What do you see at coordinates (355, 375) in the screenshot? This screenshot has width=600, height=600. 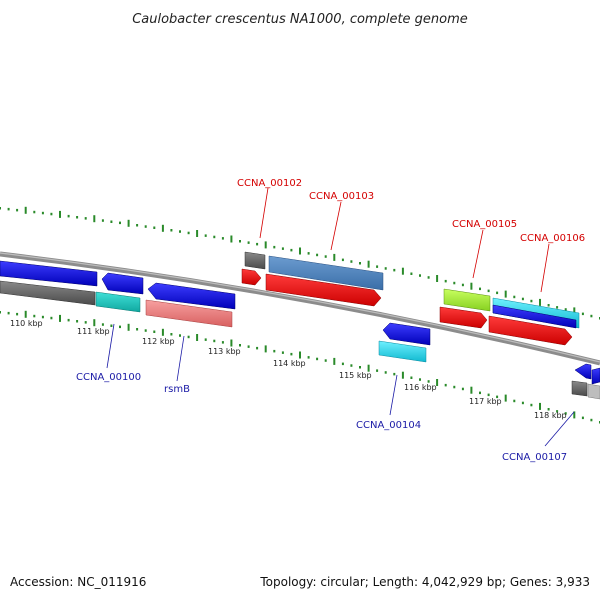 I see `tick-label: 115 kbp` at bounding box center [355, 375].